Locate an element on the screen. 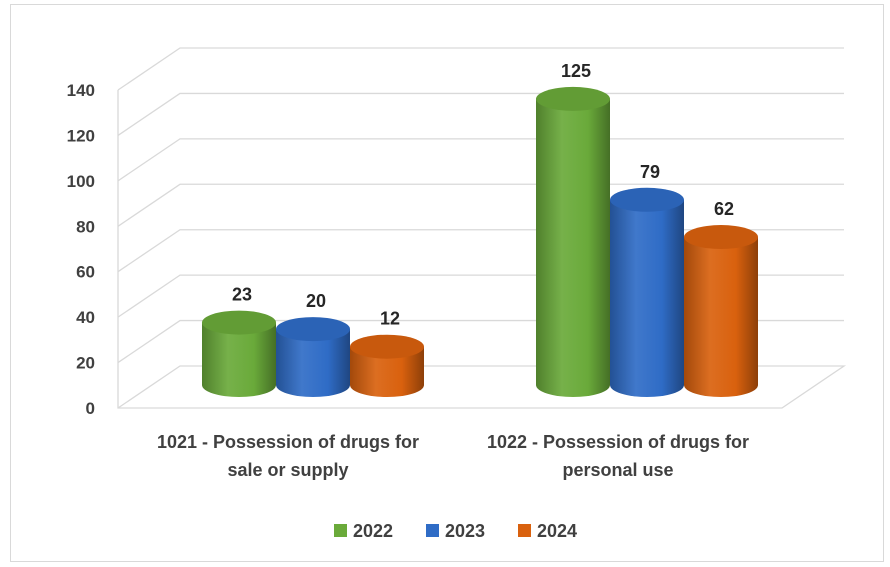 The height and width of the screenshot is (567, 890). data-label: 125 is located at coordinates (576, 71).